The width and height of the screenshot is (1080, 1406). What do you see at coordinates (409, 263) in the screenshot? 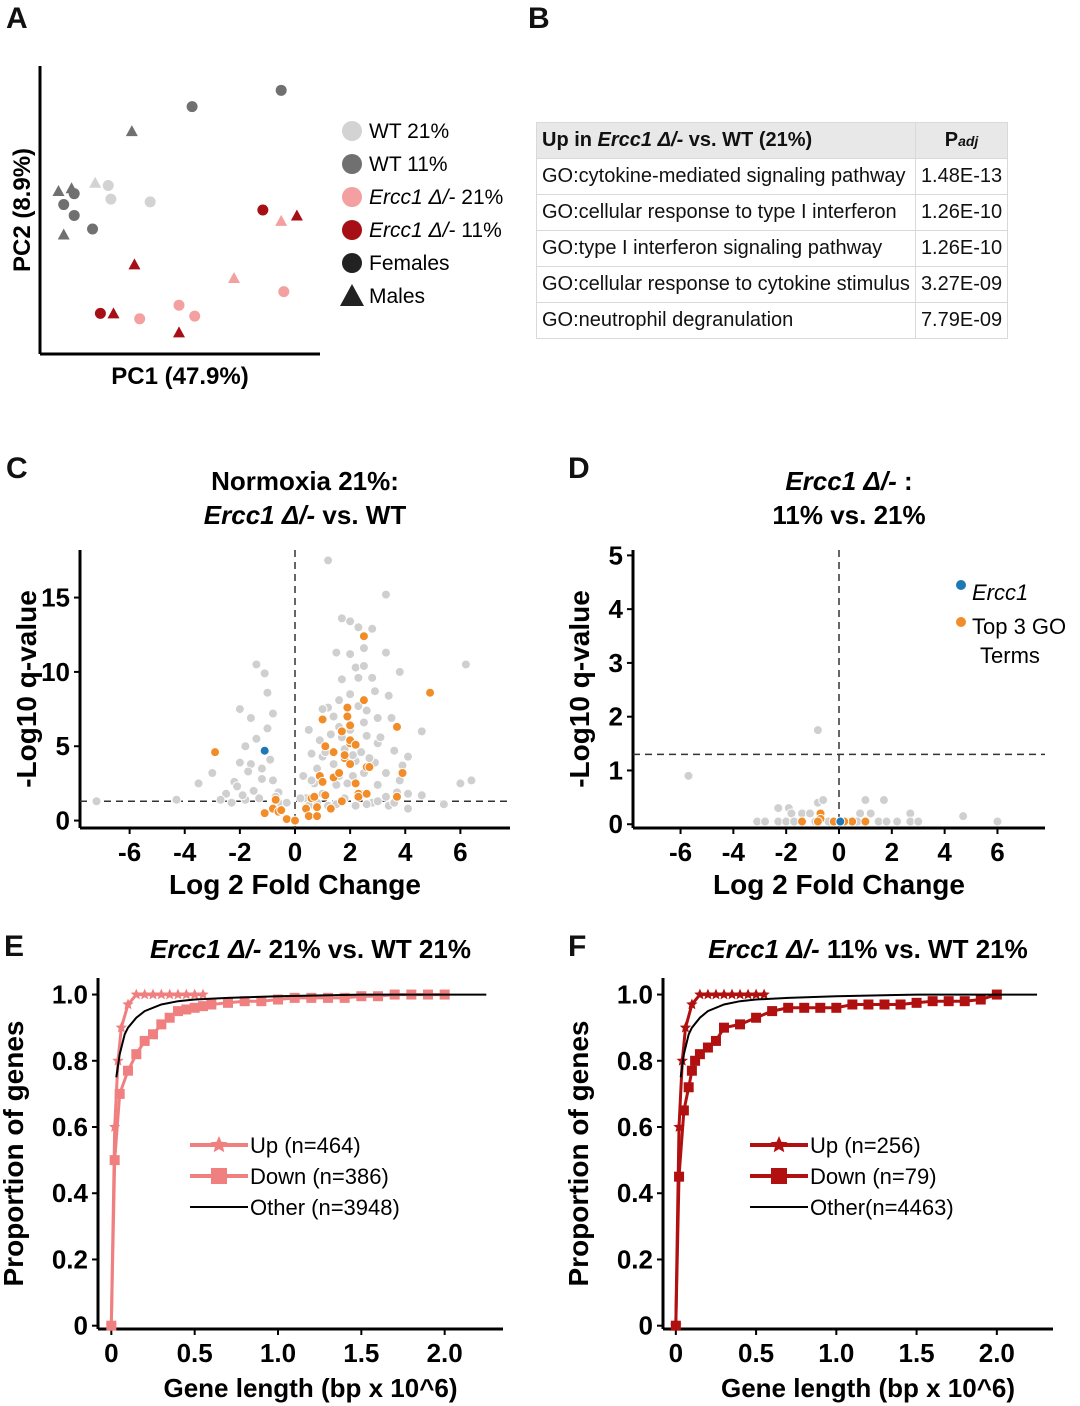
I see `legend-label-4: Females` at bounding box center [409, 263].